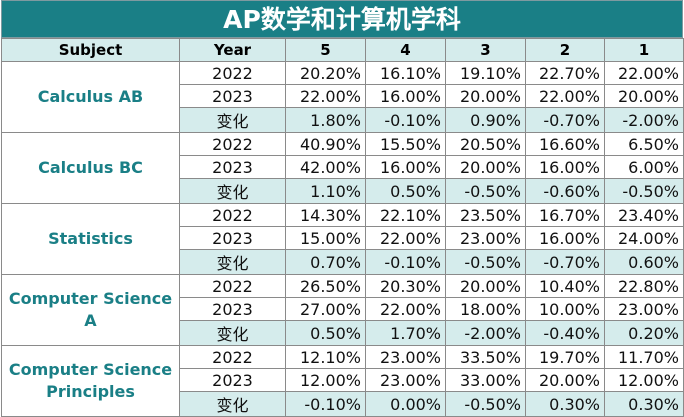  Describe the element at coordinates (325, 144) in the screenshot. I see `percent-cell: 40.90%` at that location.